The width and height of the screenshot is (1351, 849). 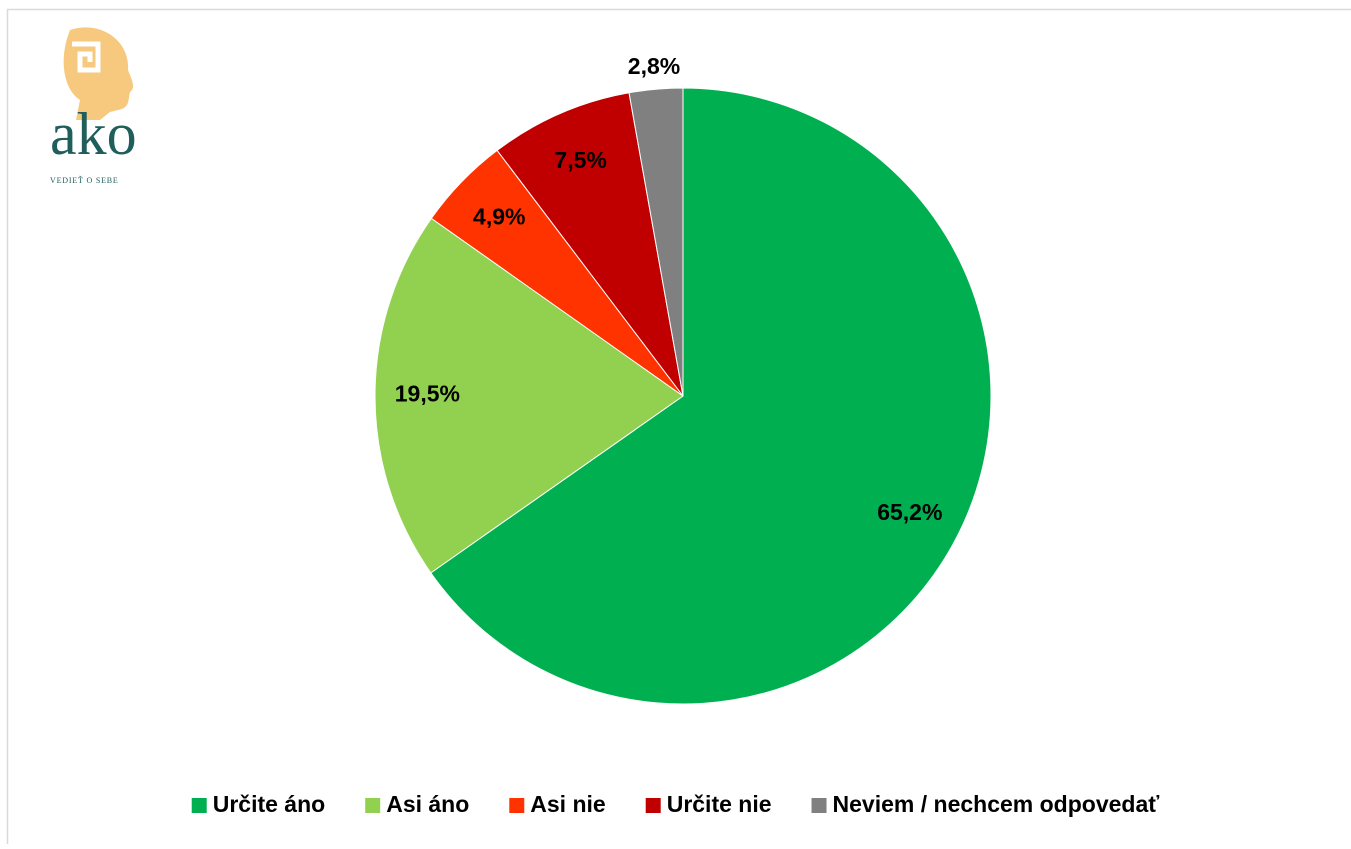 What do you see at coordinates (84, 180) in the screenshot?
I see `logo-tagline: VEDIEŤ O SEBE` at bounding box center [84, 180].